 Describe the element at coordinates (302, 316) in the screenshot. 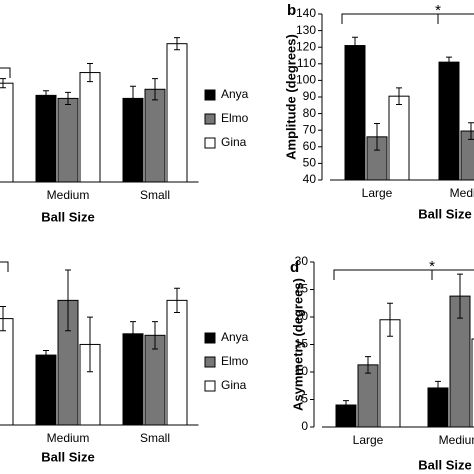

I see `y-tick-label: 20` at that location.